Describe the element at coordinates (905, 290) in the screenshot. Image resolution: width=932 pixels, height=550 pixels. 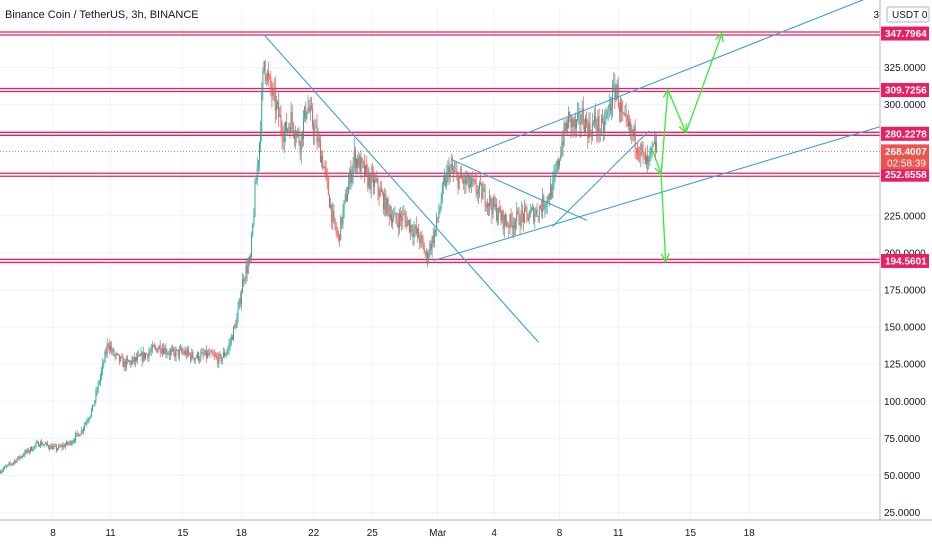
I see `y-tick-label: 175.0000` at that location.